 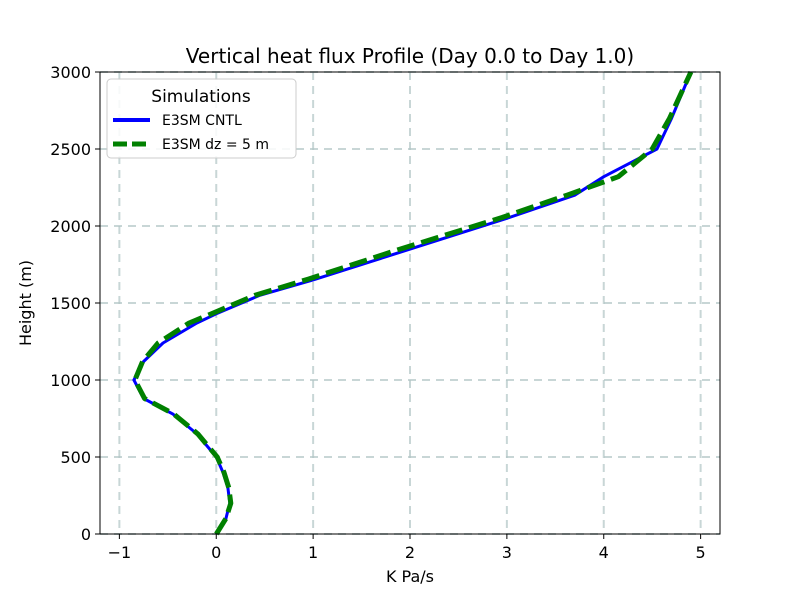 I want to click on legend-title: Simulations, so click(x=201, y=97).